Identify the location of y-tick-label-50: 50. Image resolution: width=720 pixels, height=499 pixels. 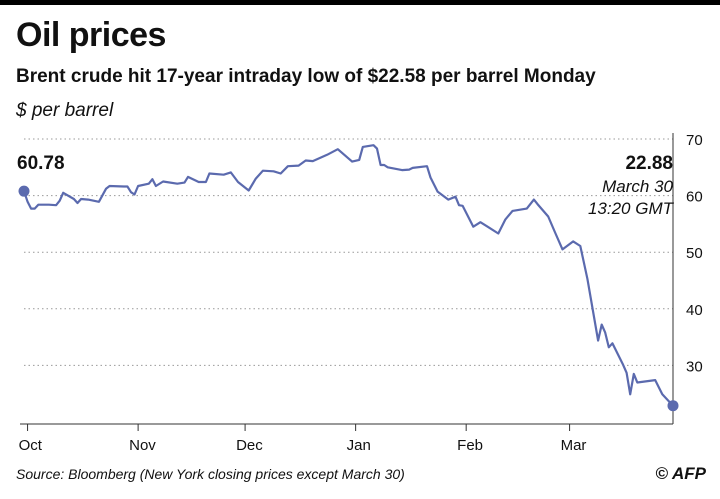
(694, 253).